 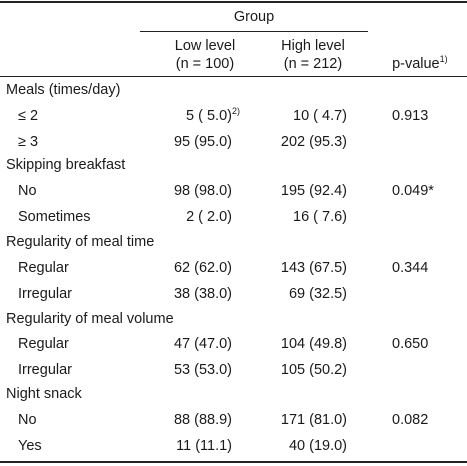 I want to click on low-value: 98 (98.0), so click(x=202, y=191).